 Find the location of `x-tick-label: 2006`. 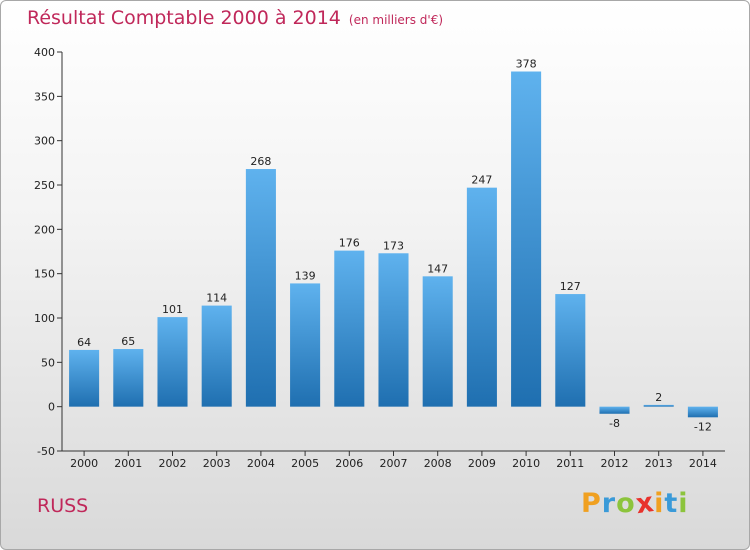

x-tick-label: 2006 is located at coordinates (349, 463).